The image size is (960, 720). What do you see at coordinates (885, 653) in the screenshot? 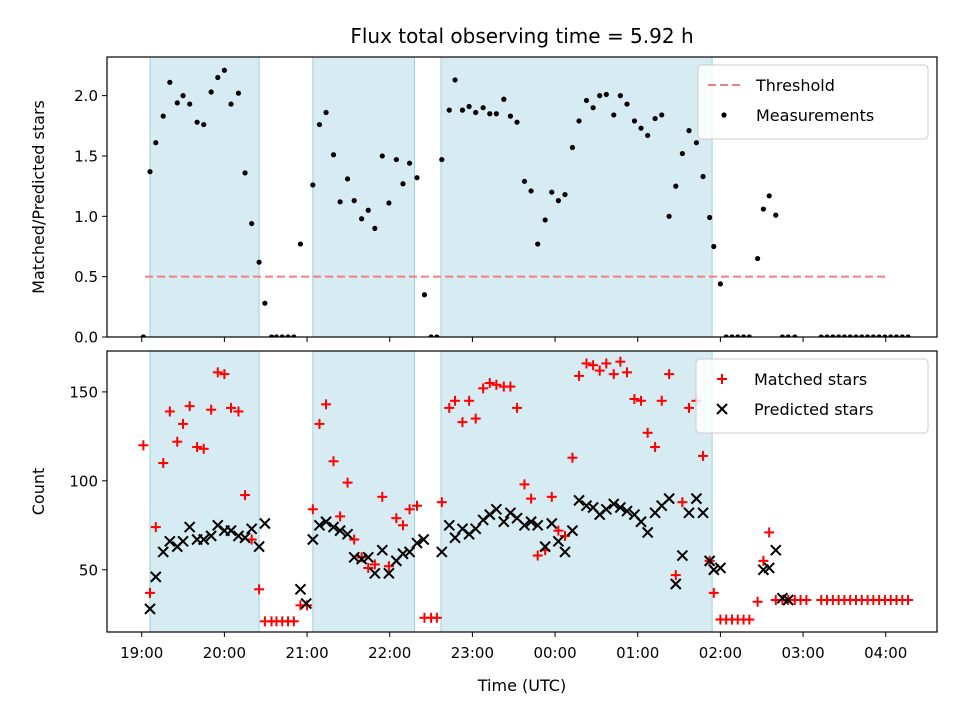
I see `x-tick-label: 04:00` at bounding box center [885, 653].